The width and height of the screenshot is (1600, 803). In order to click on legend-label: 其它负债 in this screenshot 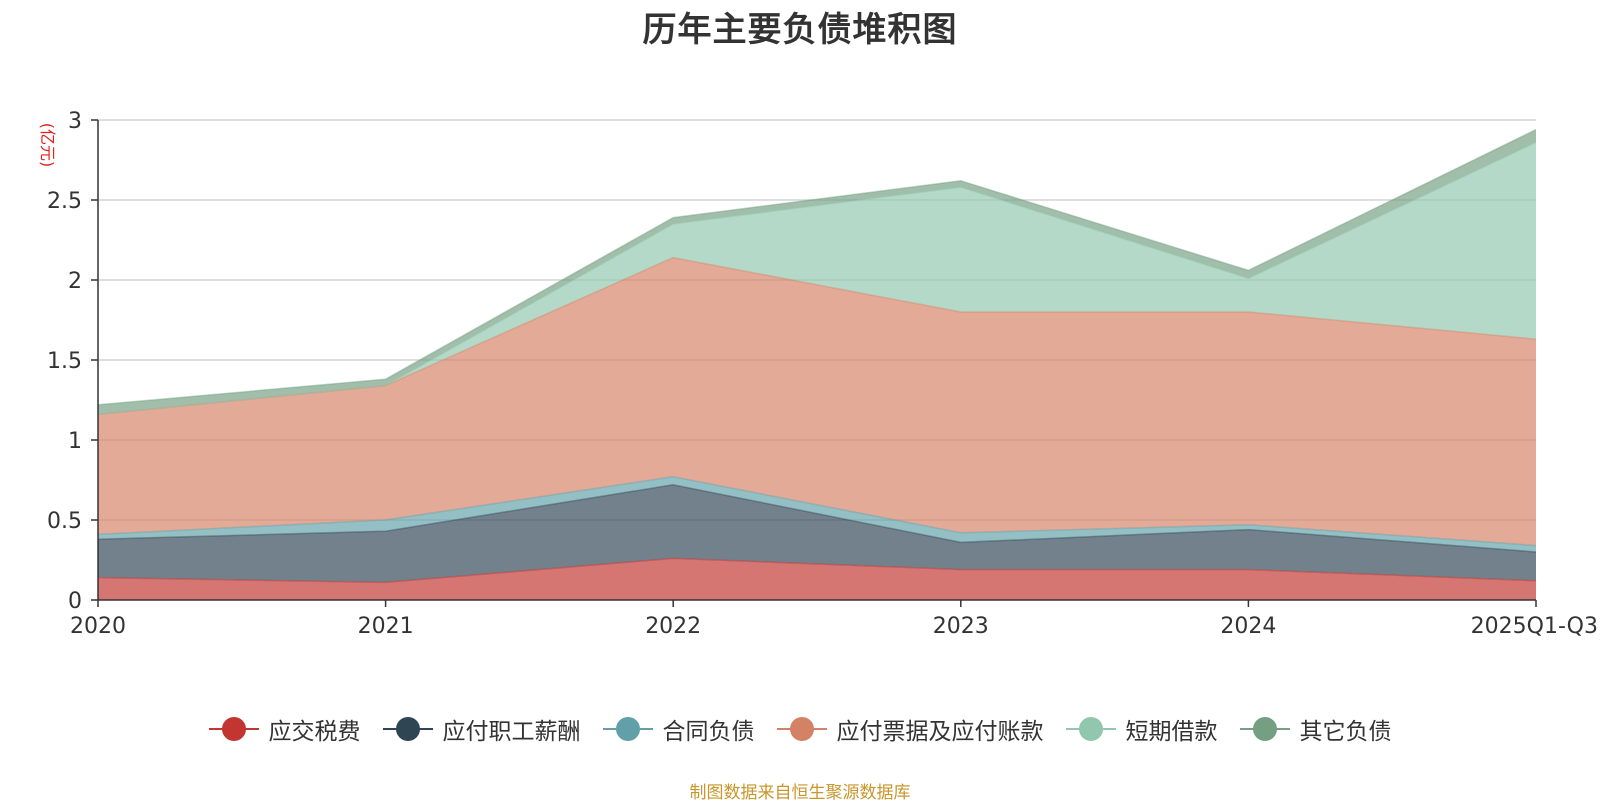, I will do `click(1345, 732)`.